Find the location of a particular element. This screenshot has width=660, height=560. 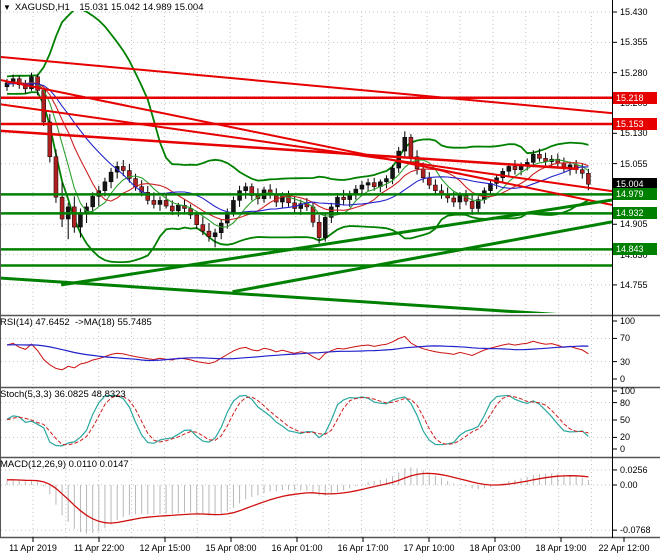

main-price-tick: 15.430 is located at coordinates (634, 12).